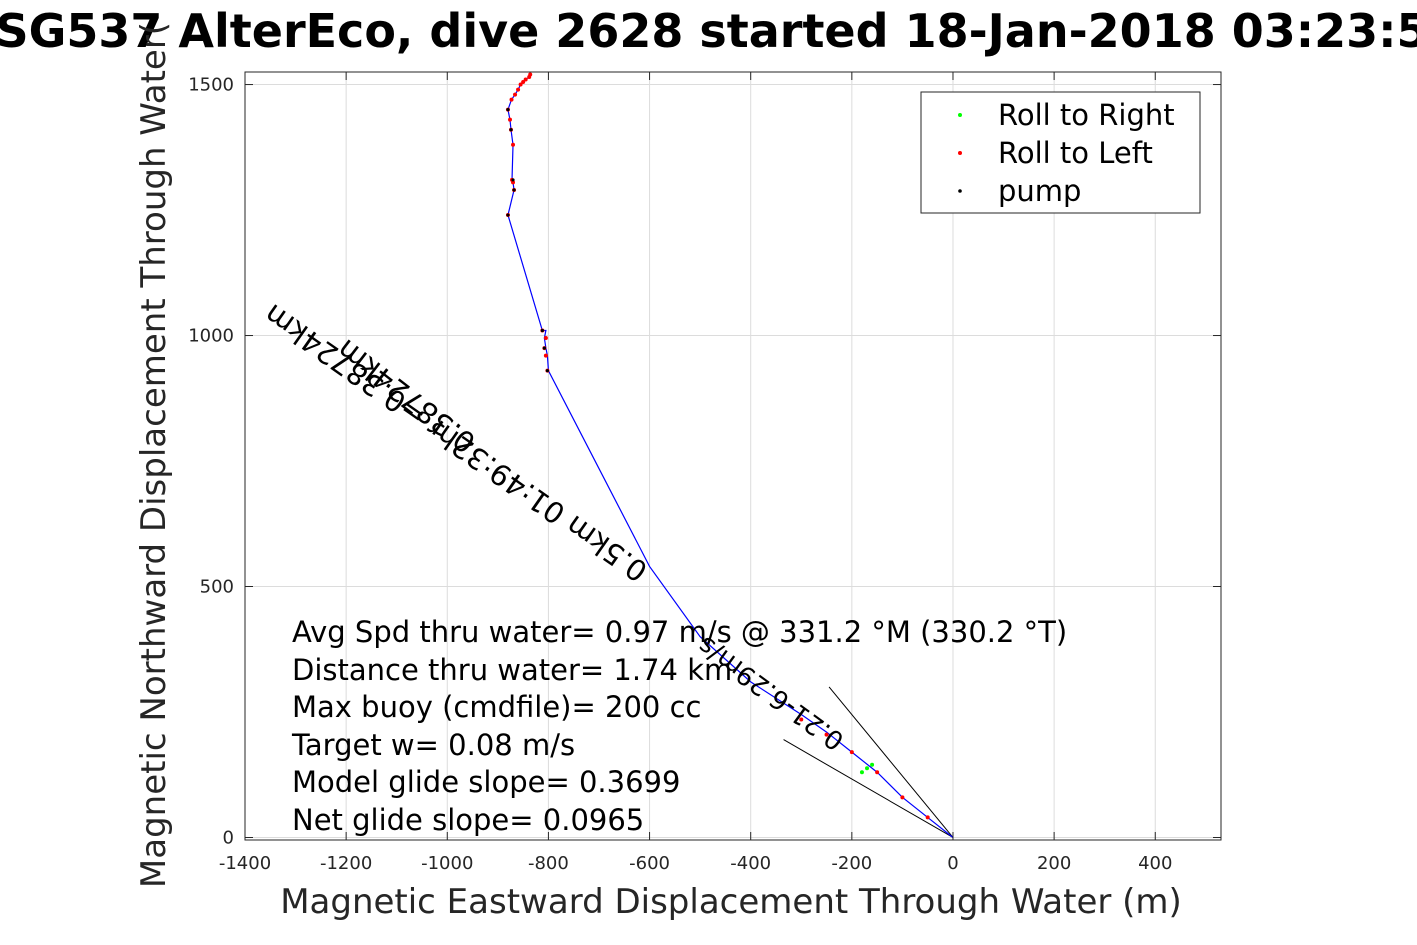  Describe the element at coordinates (512, 670) in the screenshot. I see `annotation-distance: Distance thru water= 1.74 km` at that location.